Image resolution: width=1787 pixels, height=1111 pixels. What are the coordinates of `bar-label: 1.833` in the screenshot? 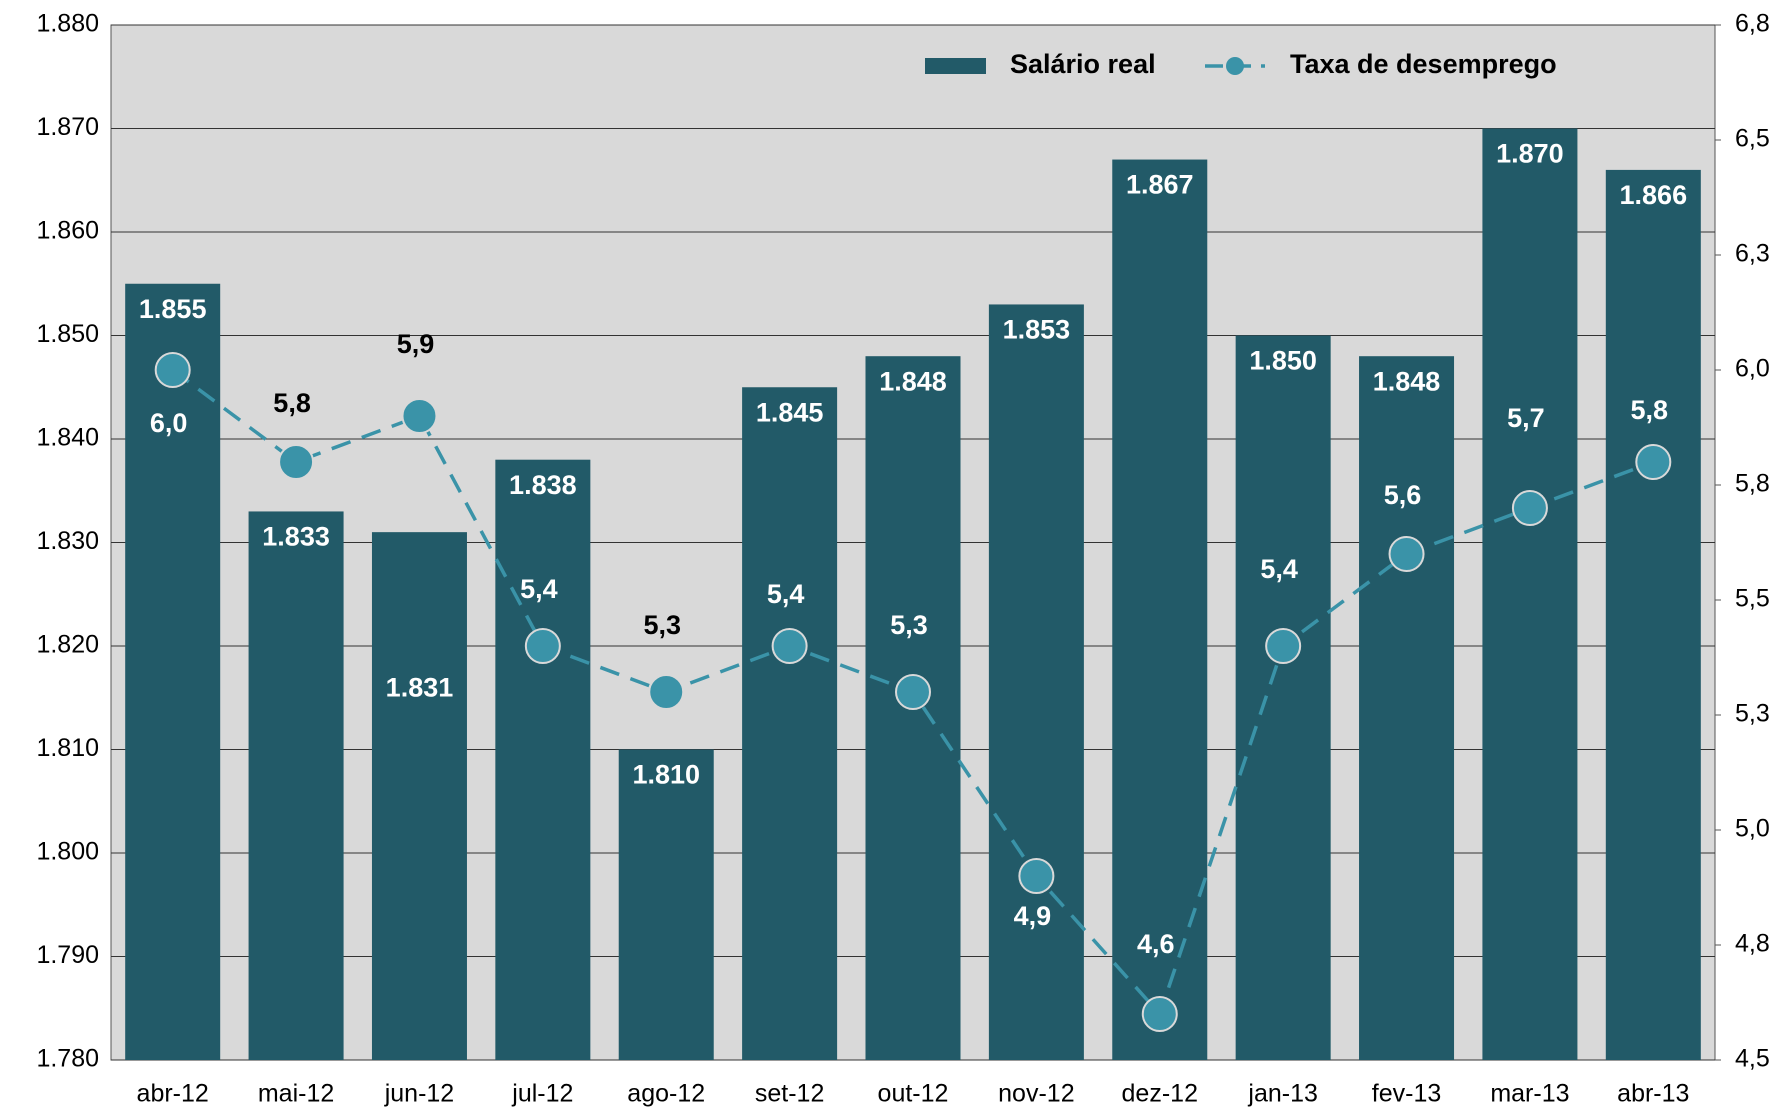 It's located at (296, 537).